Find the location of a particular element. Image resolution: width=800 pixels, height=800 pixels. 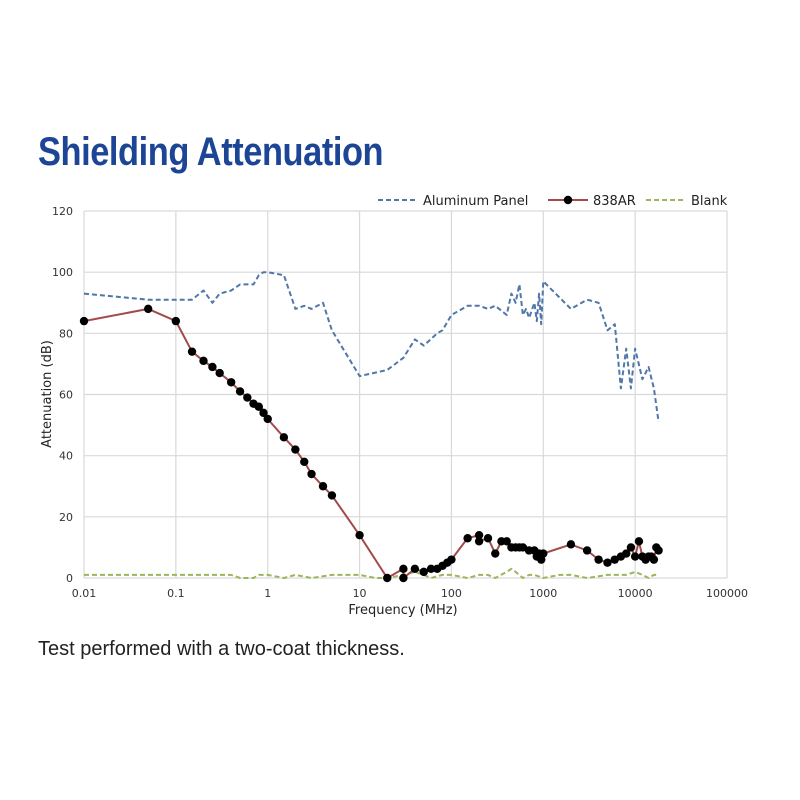

x-tick-label: 1000 is located at coordinates (543, 593).